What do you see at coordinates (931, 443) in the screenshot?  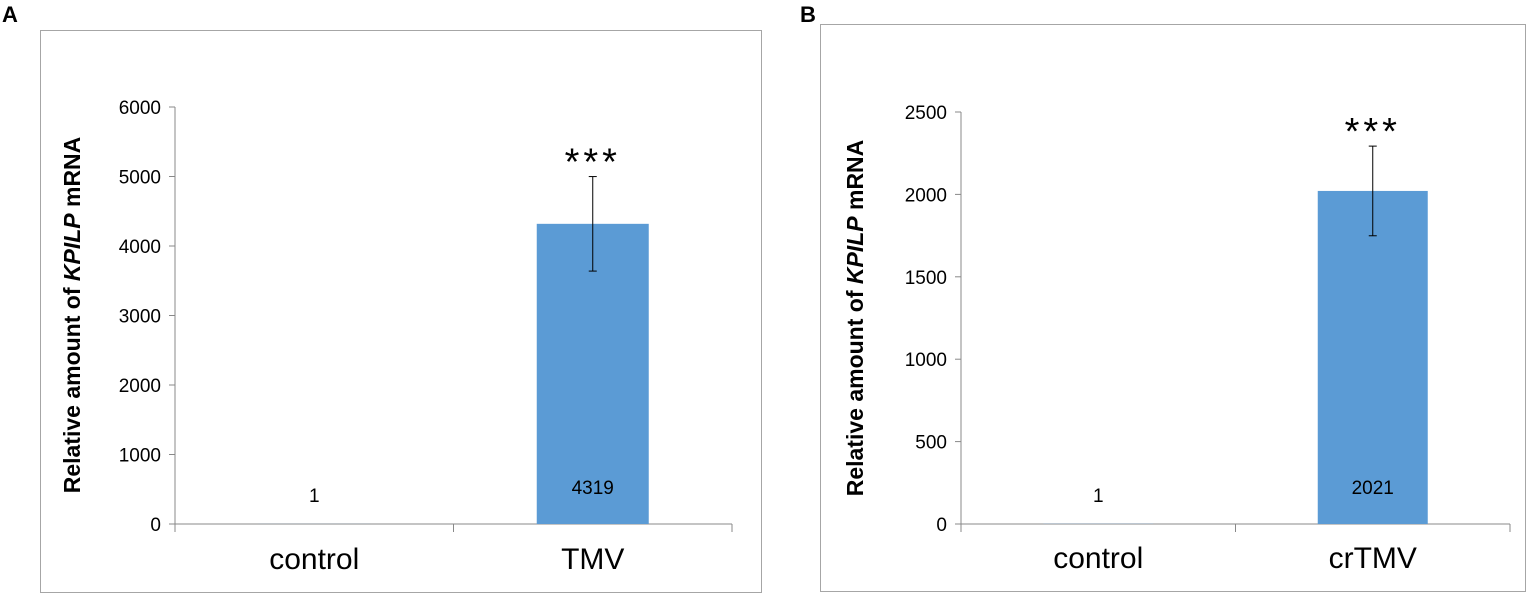 I see `y-tick-label: 500` at bounding box center [931, 443].